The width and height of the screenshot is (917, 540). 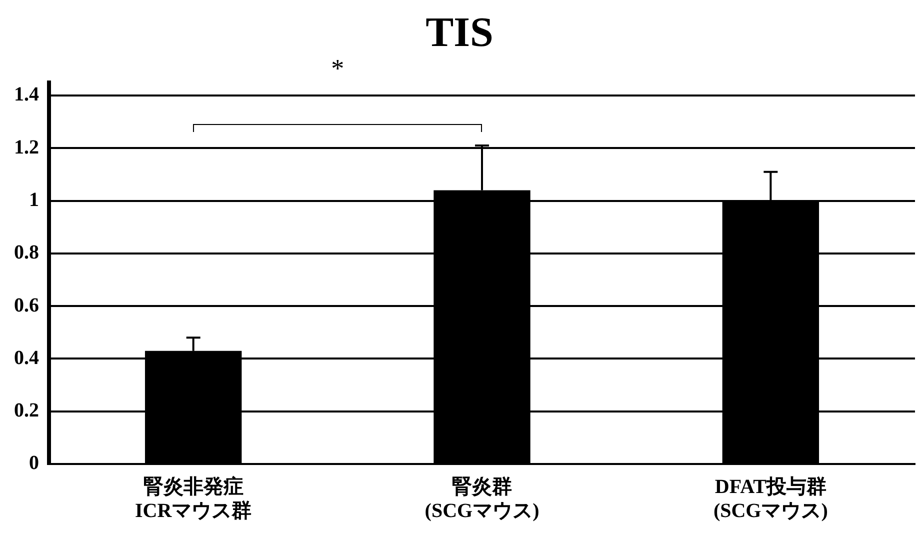 I want to click on y-tick-label: 1.2, so click(x=26, y=147).